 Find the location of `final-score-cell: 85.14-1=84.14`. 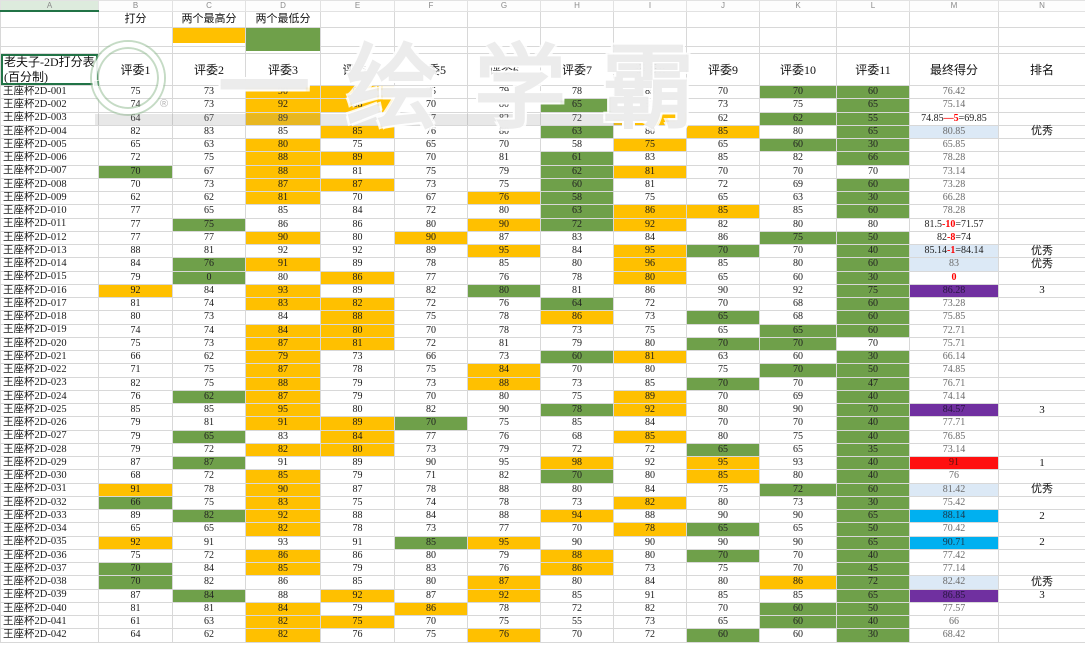

final-score-cell: 85.14-1=84.14 is located at coordinates (954, 251).